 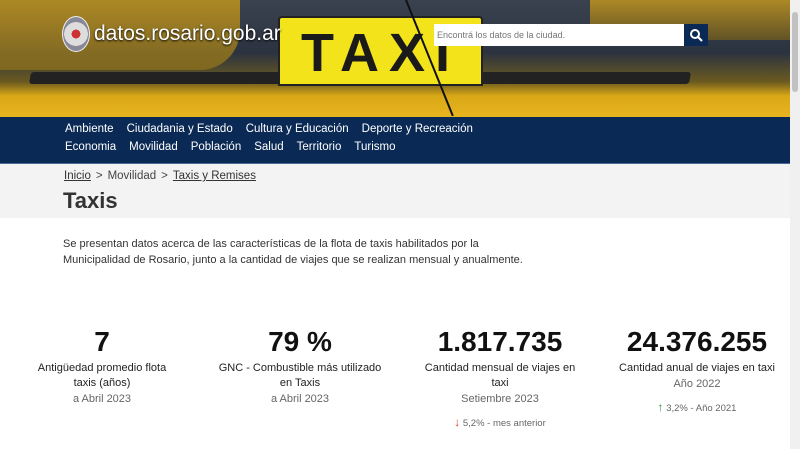 I want to click on stat-label: Cantidad anual de viajes en taxi, so click(x=697, y=368).